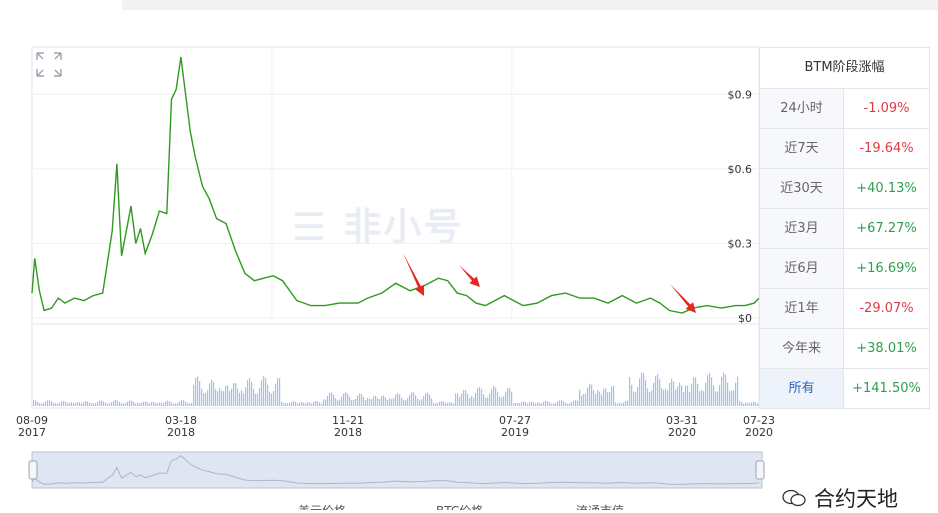  Describe the element at coordinates (740, 169) in the screenshot. I see `y-tick-label: $0.6` at that location.